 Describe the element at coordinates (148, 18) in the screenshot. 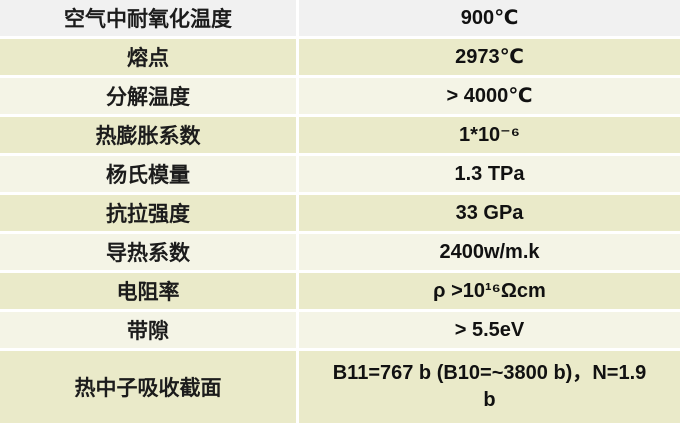

I see `property-label: 空气中耐氧化温度` at that location.